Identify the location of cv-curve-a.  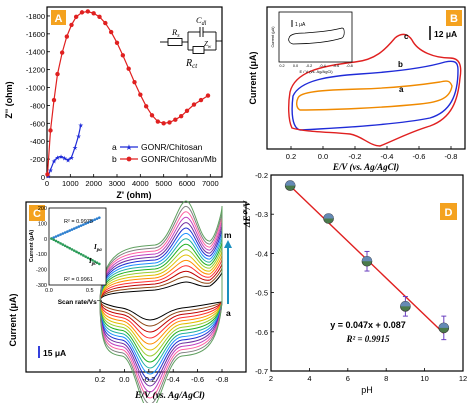
(374, 95).